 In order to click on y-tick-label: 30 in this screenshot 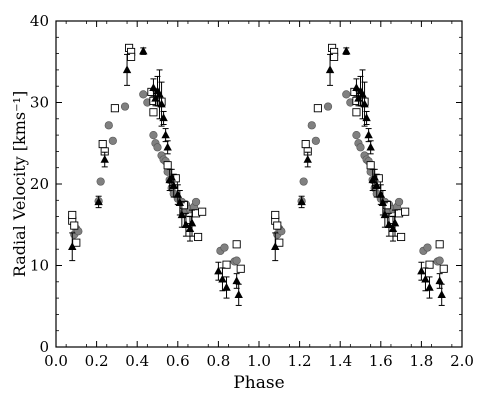, I will do `click(39, 103)`.